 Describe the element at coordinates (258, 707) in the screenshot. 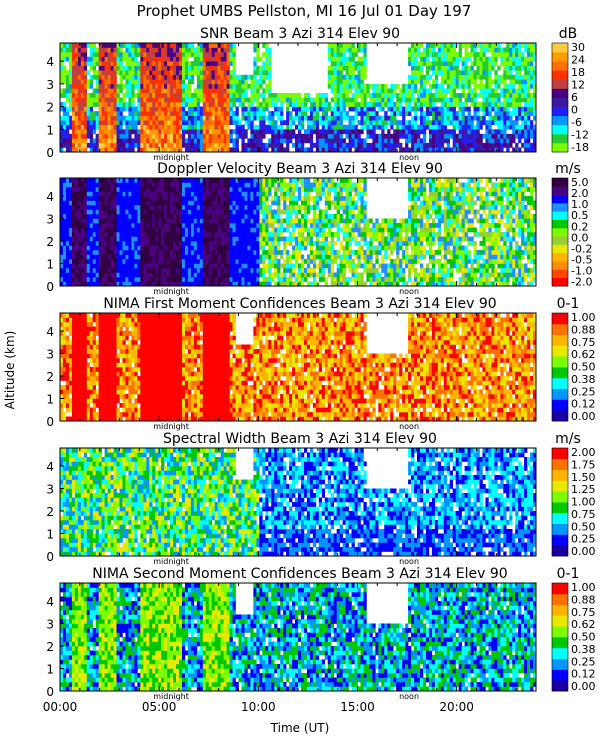

I see `x-tick-label: 10:00` at that location.